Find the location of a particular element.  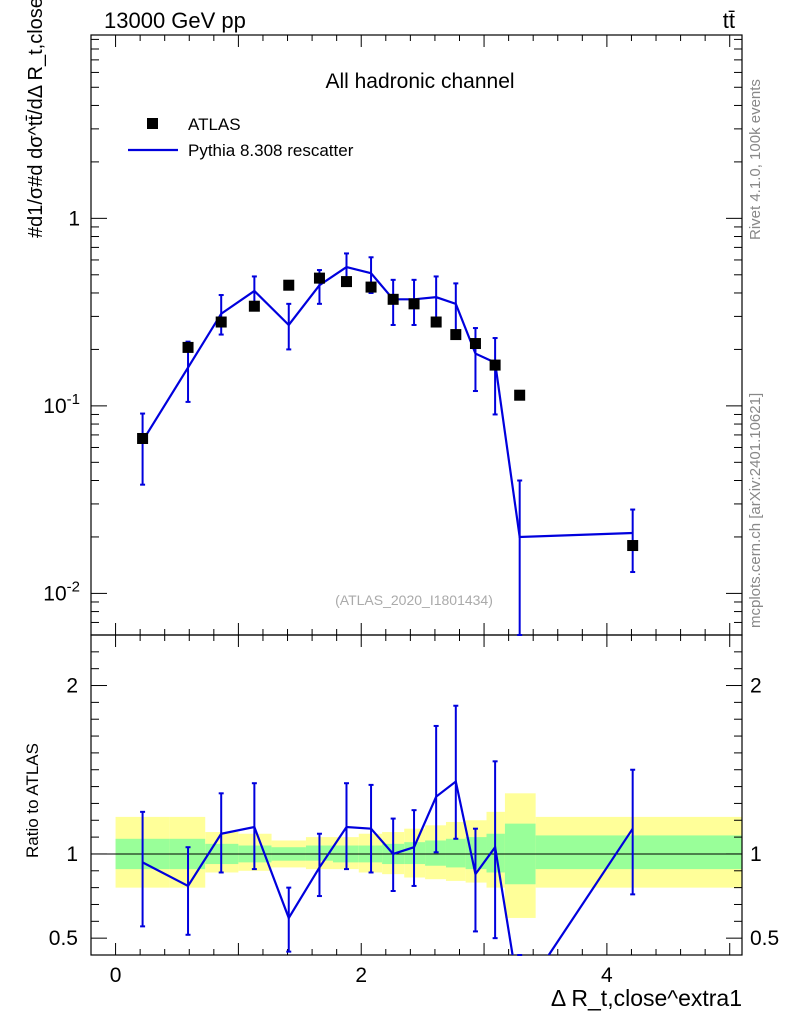

legend-data-label: ATLAS is located at coordinates (214, 124).